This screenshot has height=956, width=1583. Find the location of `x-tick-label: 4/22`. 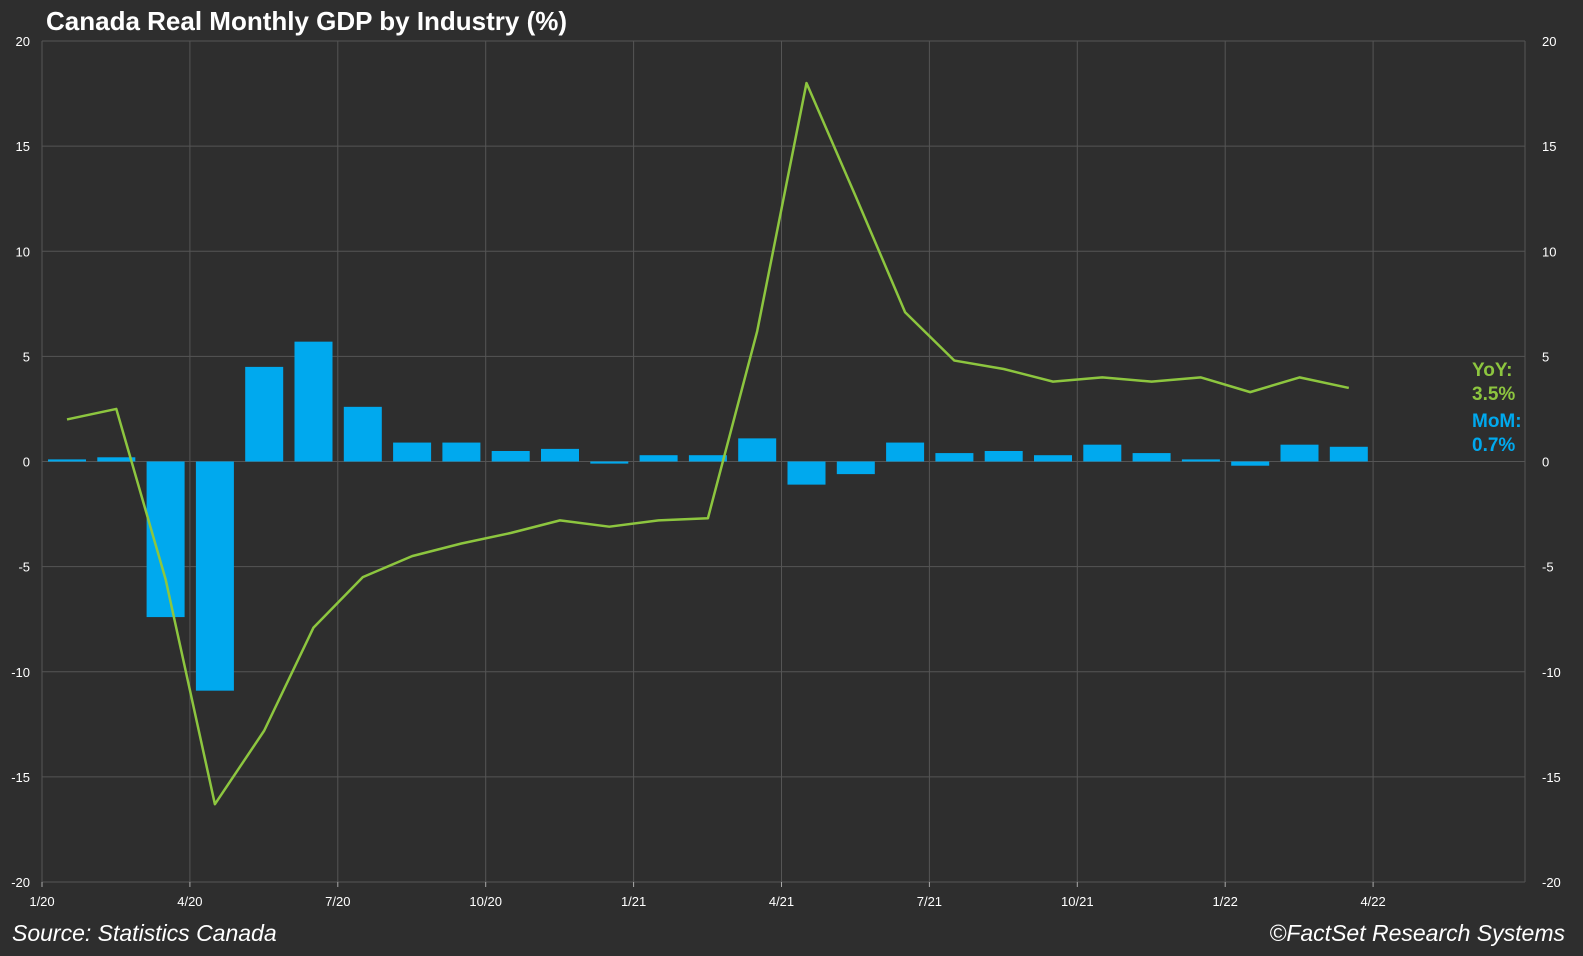

x-tick-label: 4/22 is located at coordinates (1372, 901).